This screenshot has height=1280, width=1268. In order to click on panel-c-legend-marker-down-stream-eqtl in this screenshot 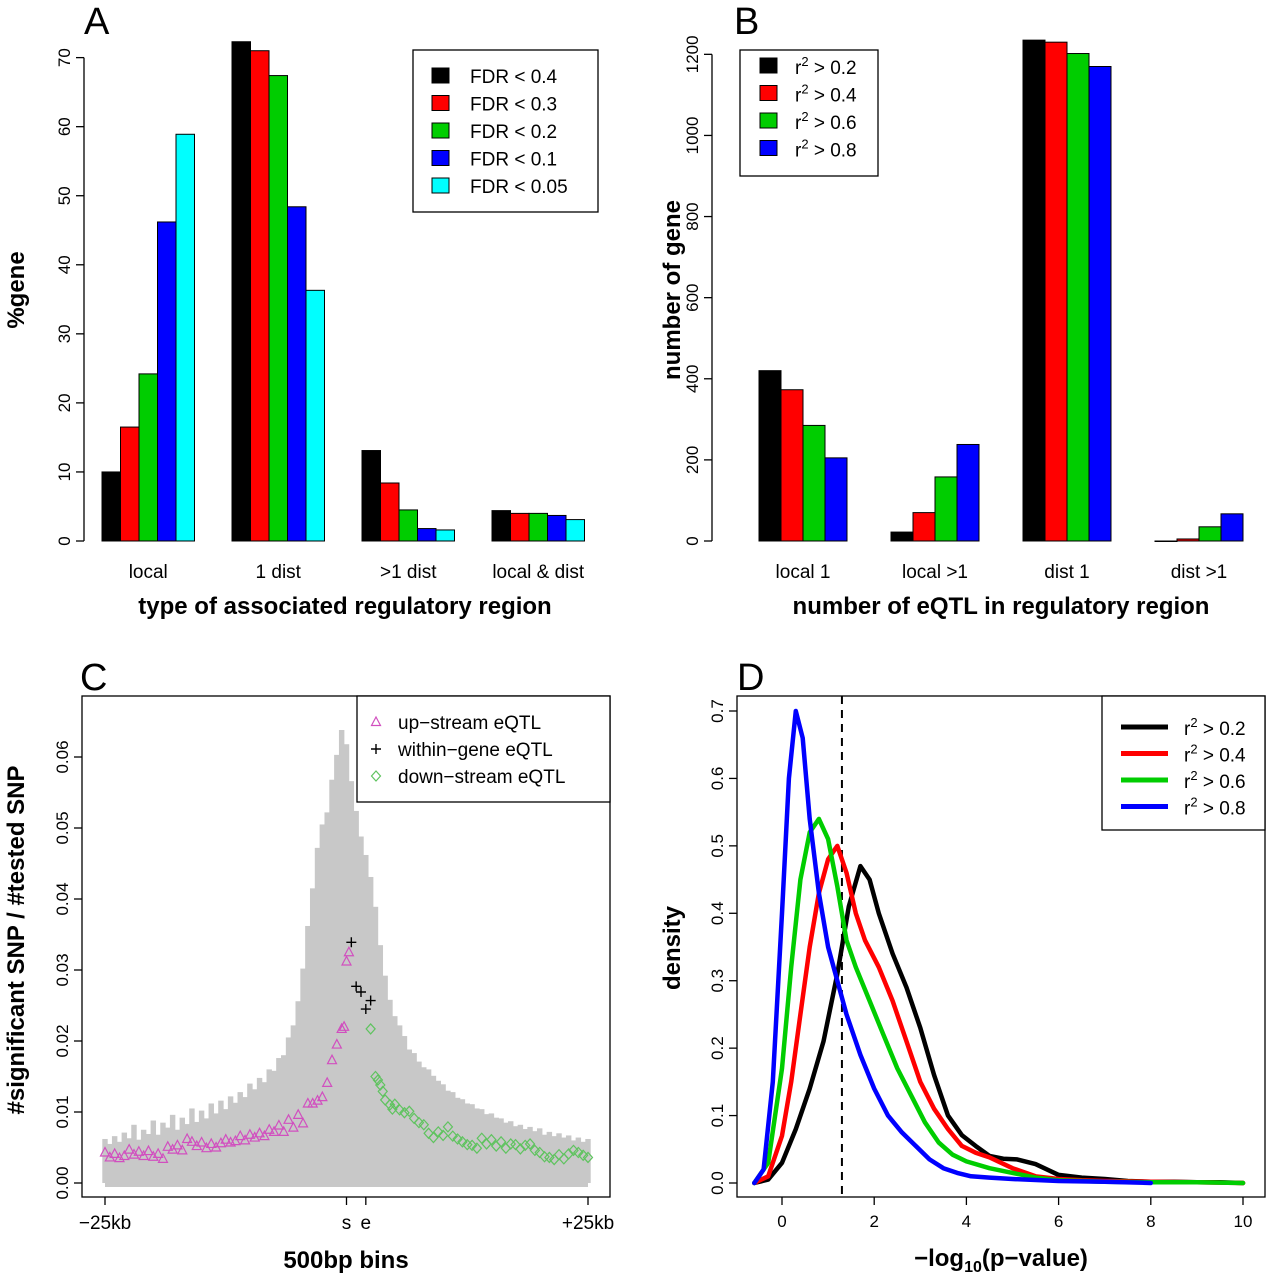, I will do `click(376, 776)`.